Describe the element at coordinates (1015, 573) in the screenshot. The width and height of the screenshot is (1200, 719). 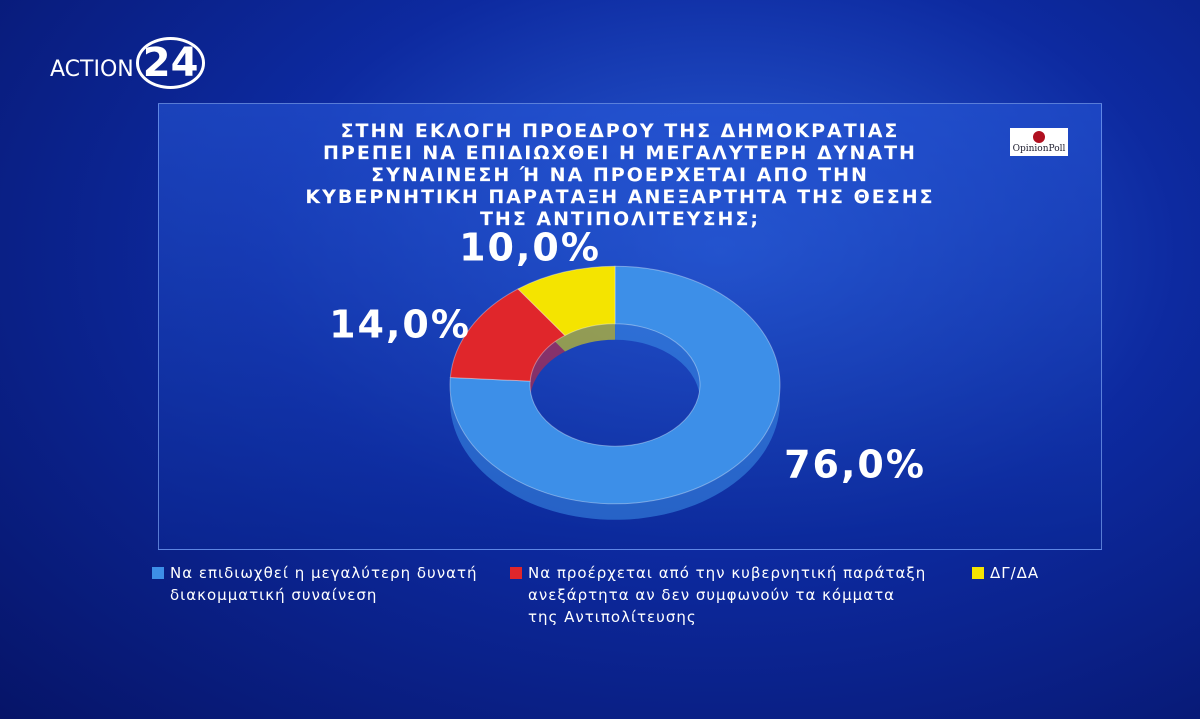
I see `legend-label: ΔΓ/ΔΑ` at that location.